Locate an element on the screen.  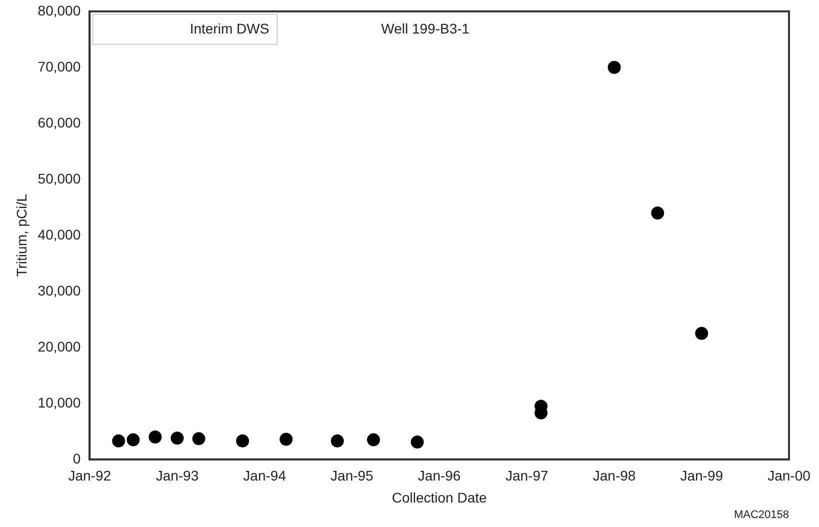
x-tick-label: Jan-93 is located at coordinates (177, 476).